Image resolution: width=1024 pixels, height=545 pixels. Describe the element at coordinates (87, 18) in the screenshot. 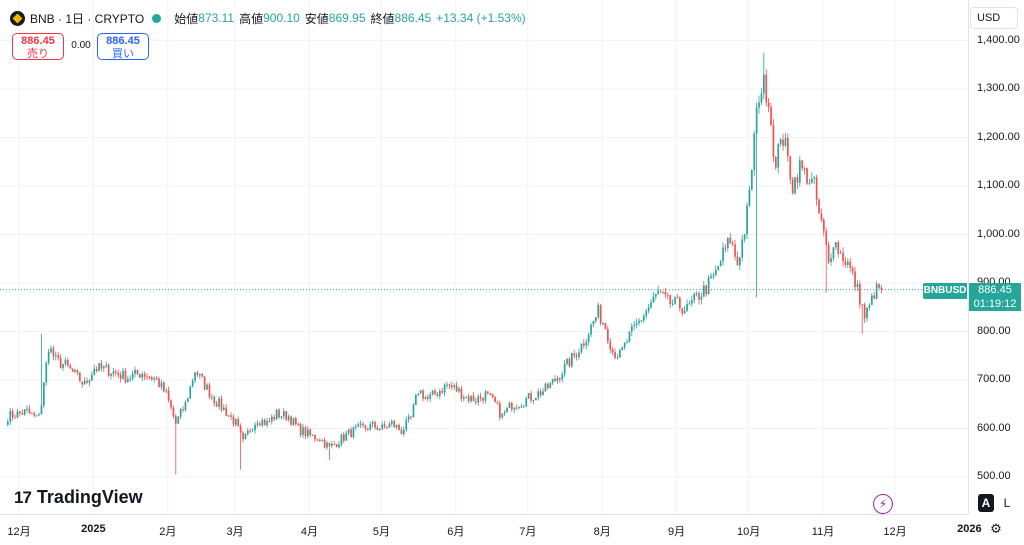

I see `symbol-title: BNB · 1日 · CRYPTO` at that location.